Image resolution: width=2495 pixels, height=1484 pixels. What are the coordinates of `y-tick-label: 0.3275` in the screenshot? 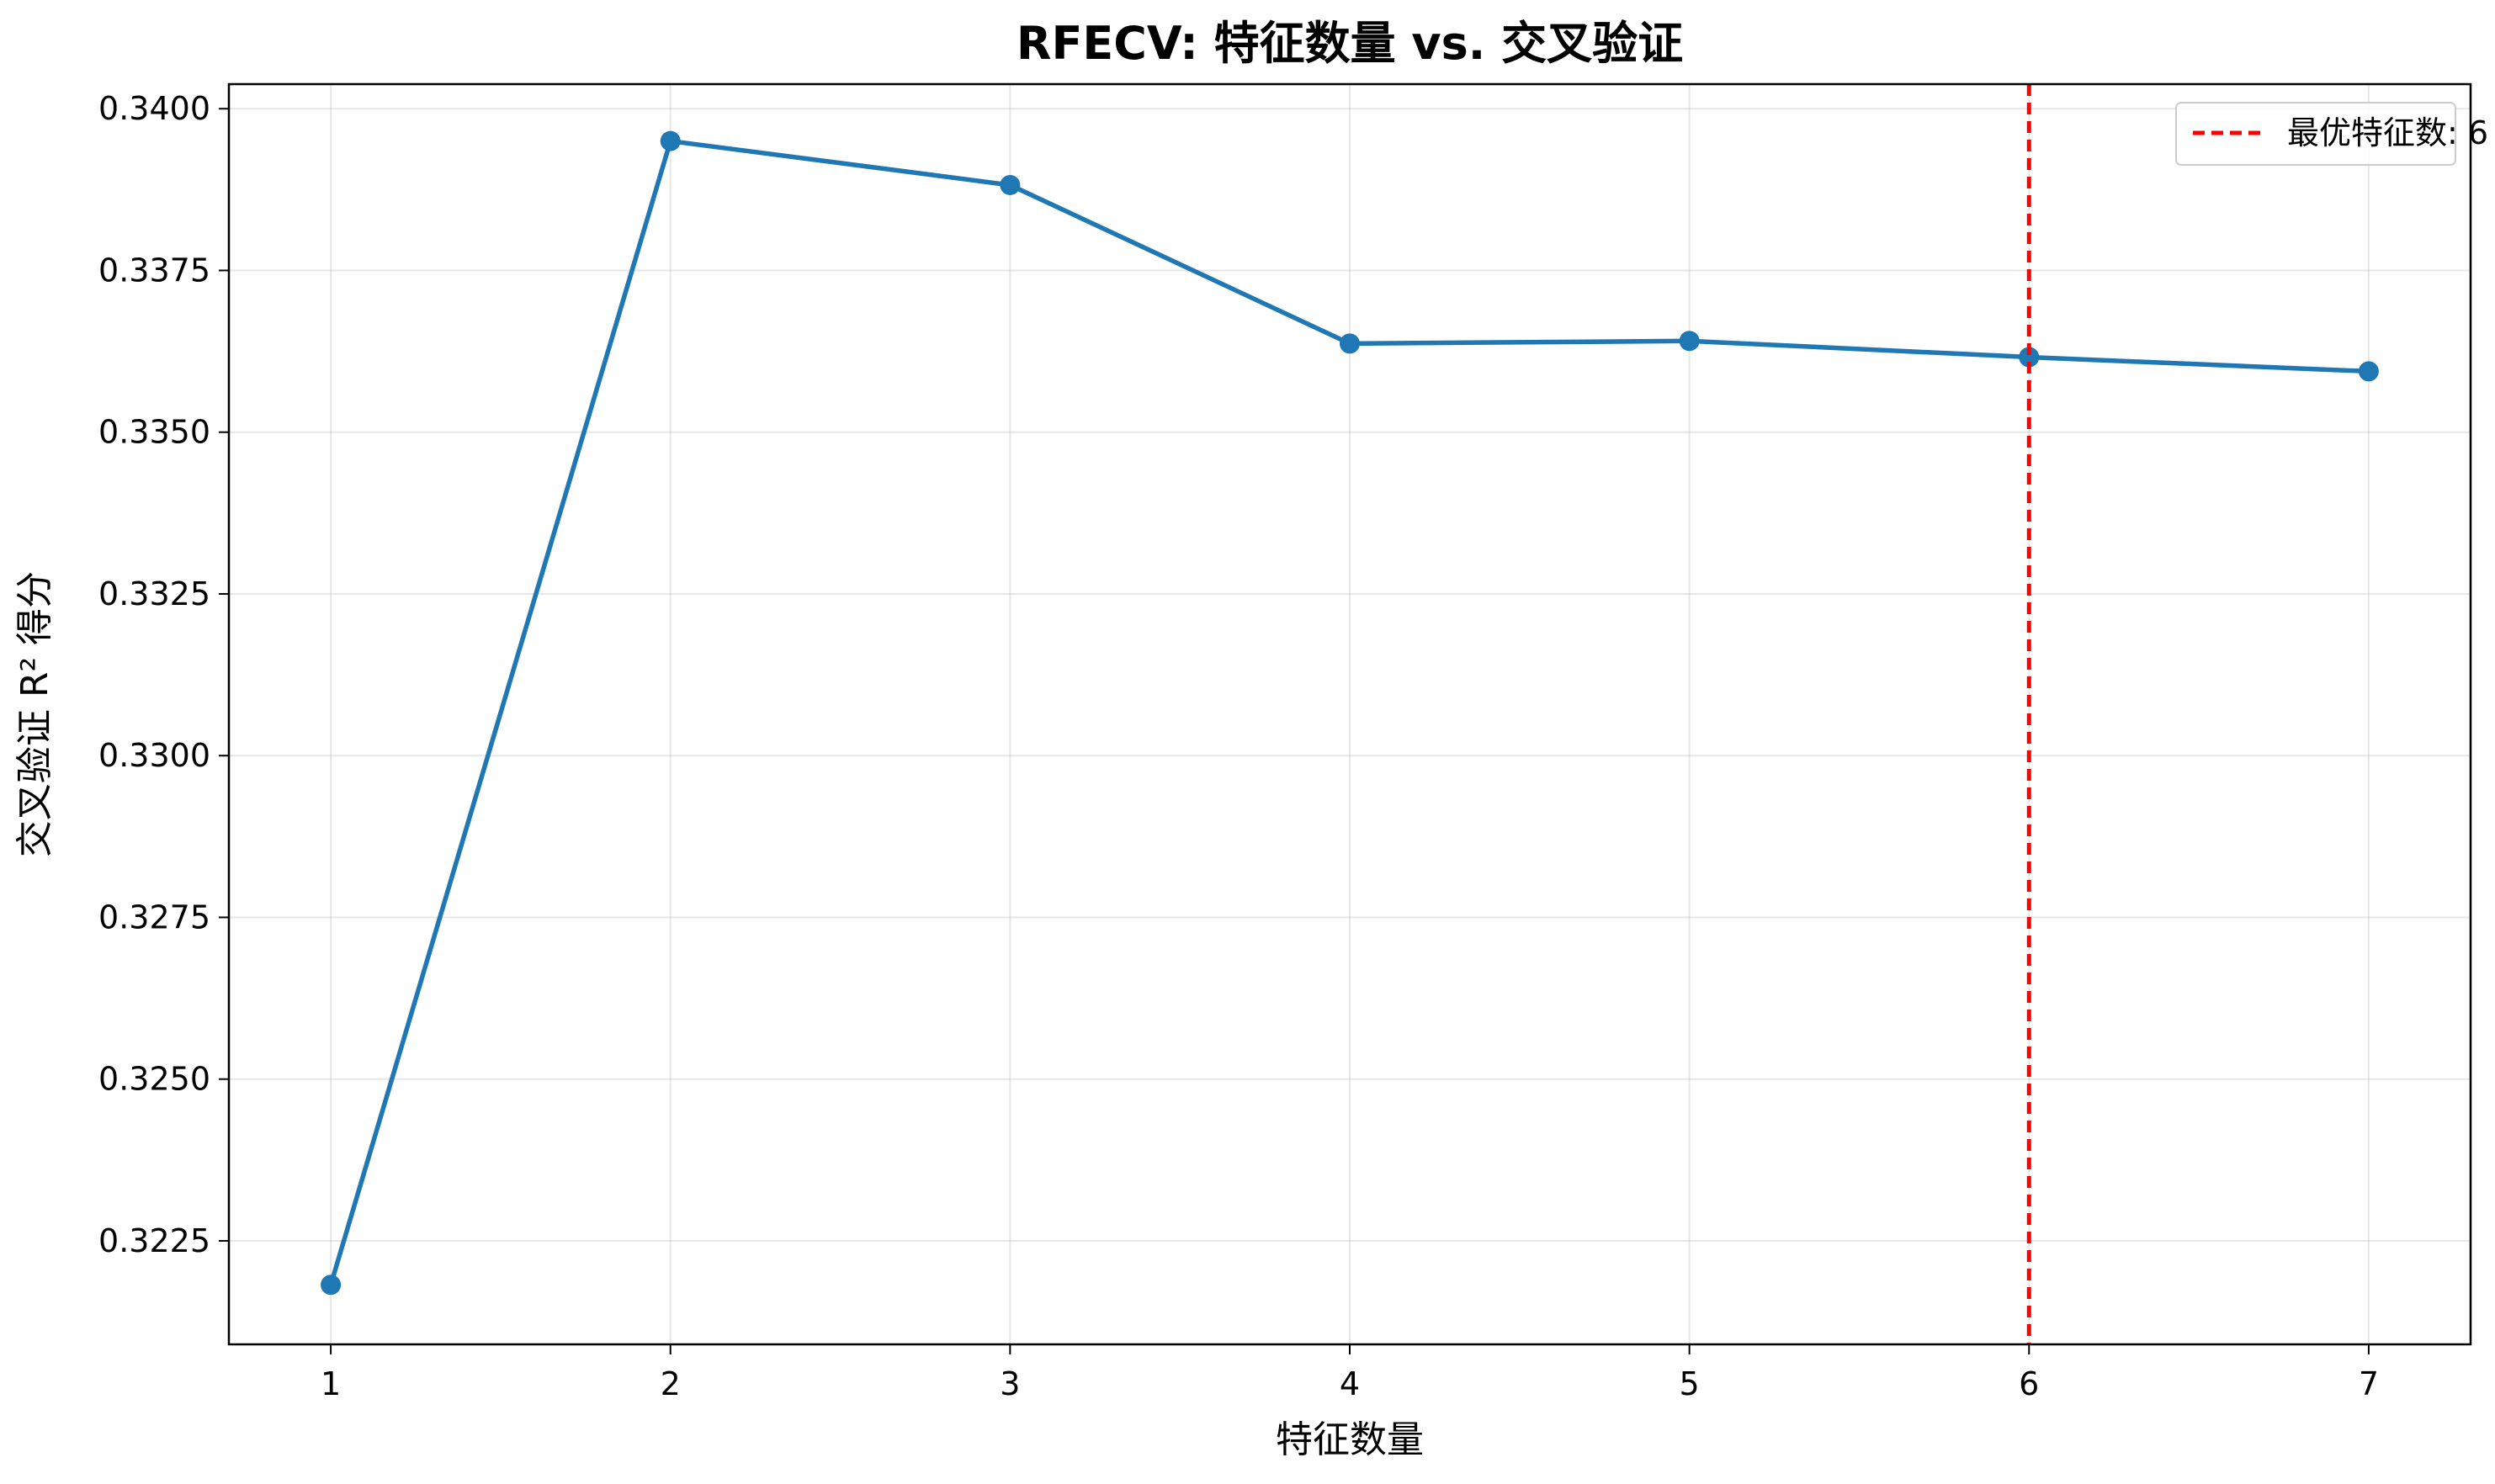 It's located at (154, 916).